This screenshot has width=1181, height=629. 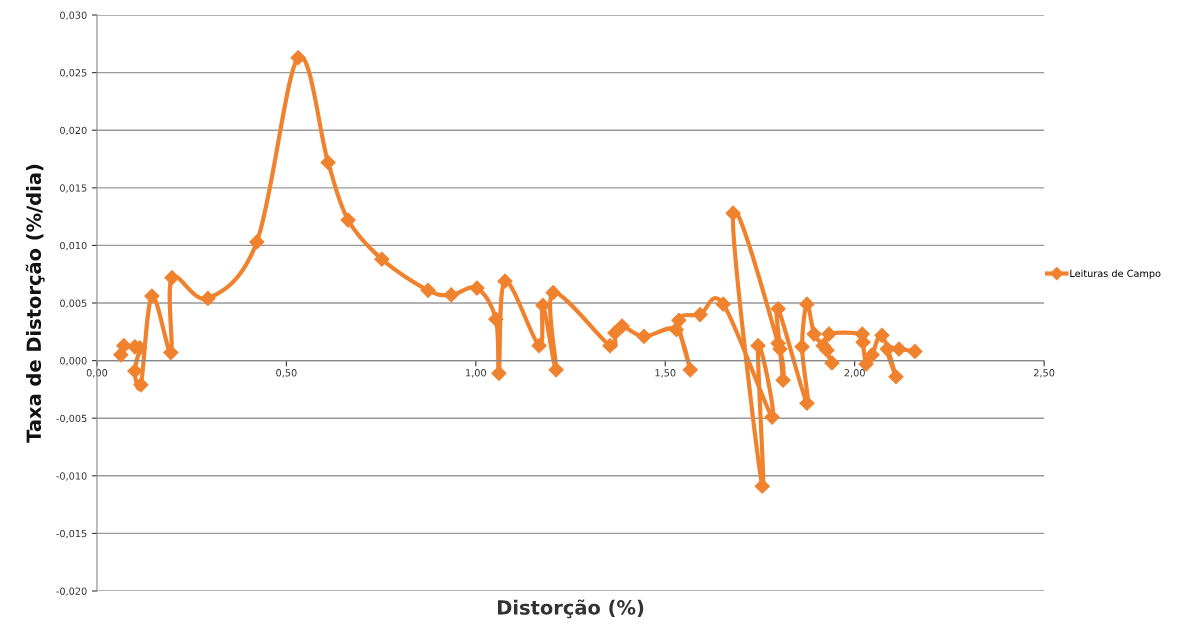 I want to click on x-axis-title: Distorção (%), so click(x=571, y=609).